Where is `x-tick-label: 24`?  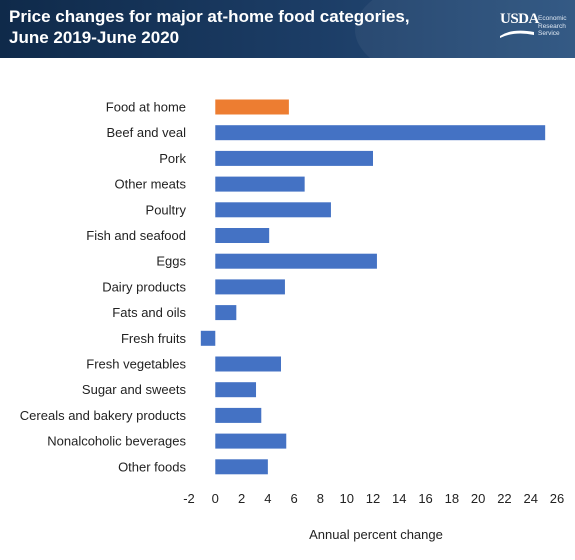 x-tick-label: 24 is located at coordinates (530, 498).